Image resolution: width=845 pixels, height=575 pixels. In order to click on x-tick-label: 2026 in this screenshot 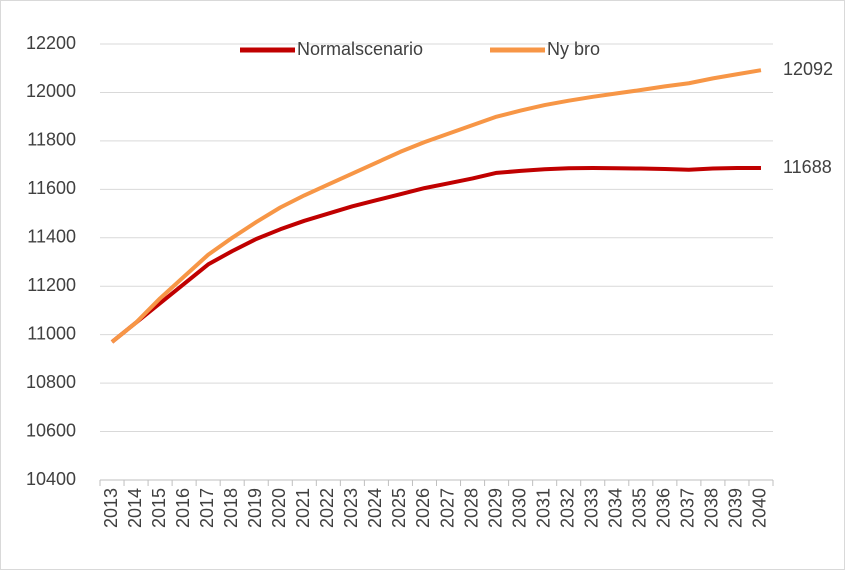, I will do `click(423, 508)`.